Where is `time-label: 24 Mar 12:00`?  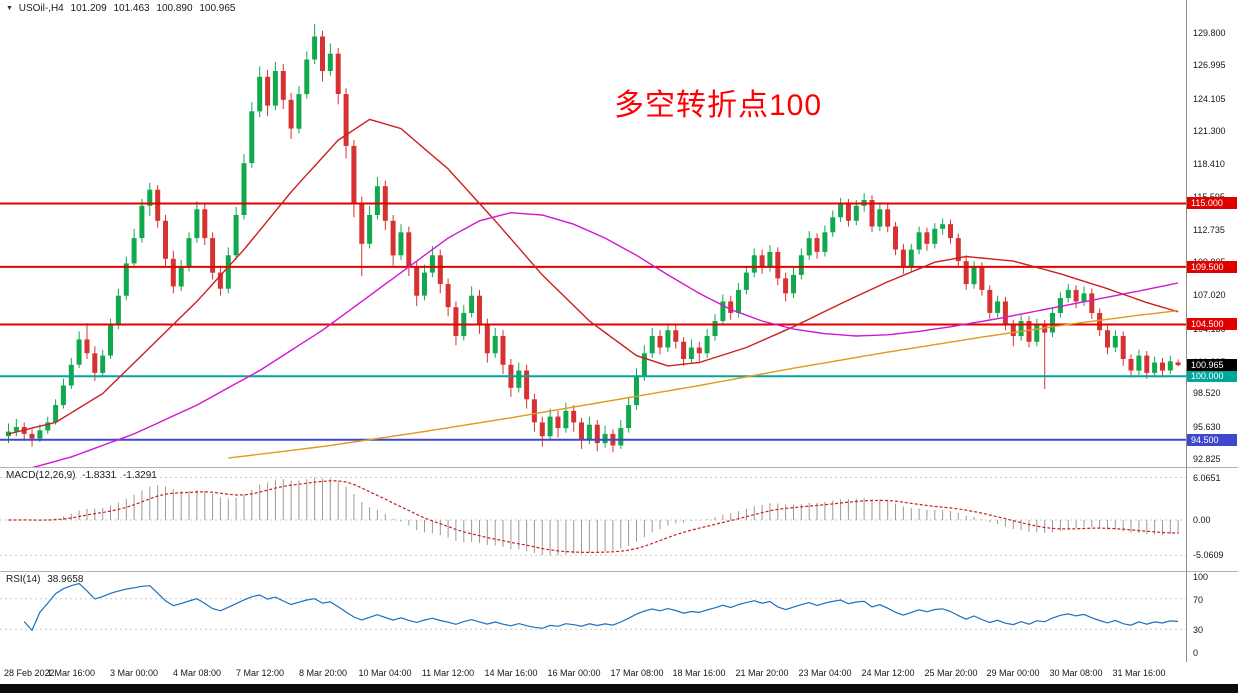
time-label: 24 Mar 12:00 is located at coordinates (888, 673).